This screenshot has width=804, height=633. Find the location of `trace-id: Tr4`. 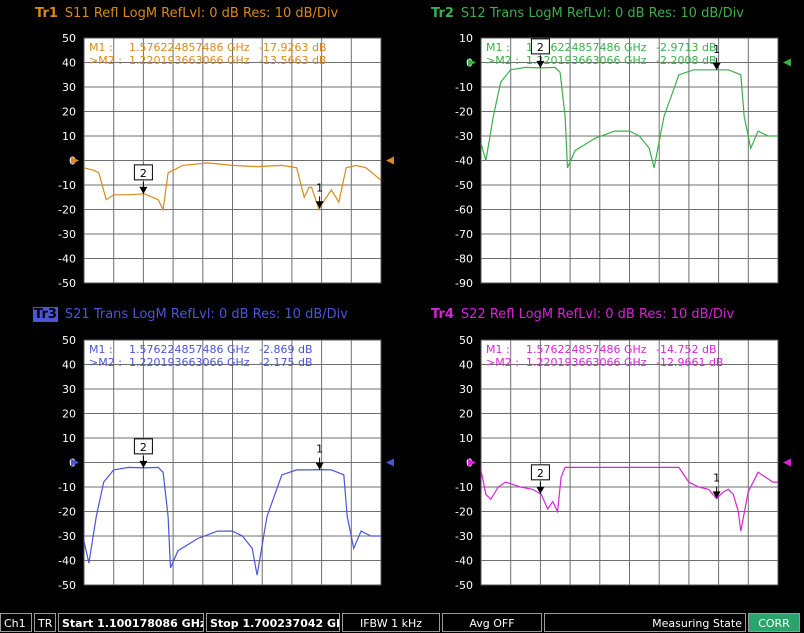

trace-id: Tr4 is located at coordinates (442, 314).